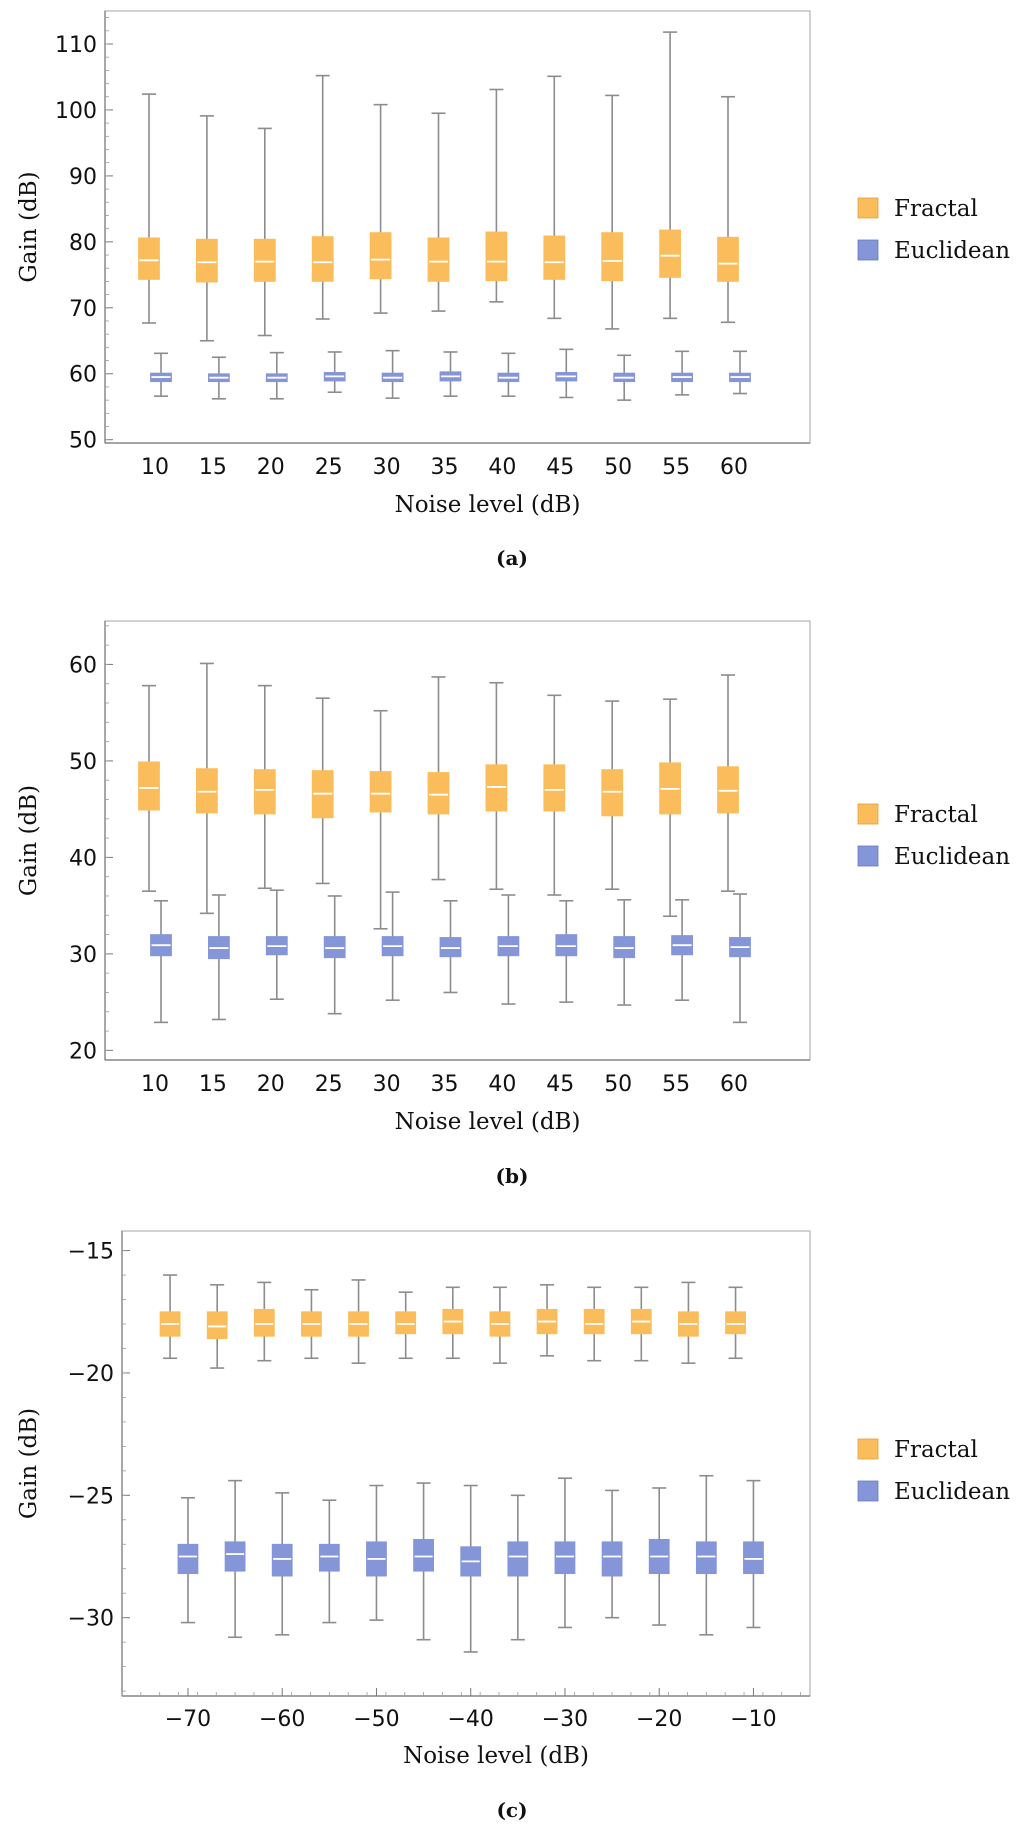 This screenshot has width=1024, height=1836. Describe the element at coordinates (512, 1176) in the screenshot. I see `panel-caption: (b)` at that location.